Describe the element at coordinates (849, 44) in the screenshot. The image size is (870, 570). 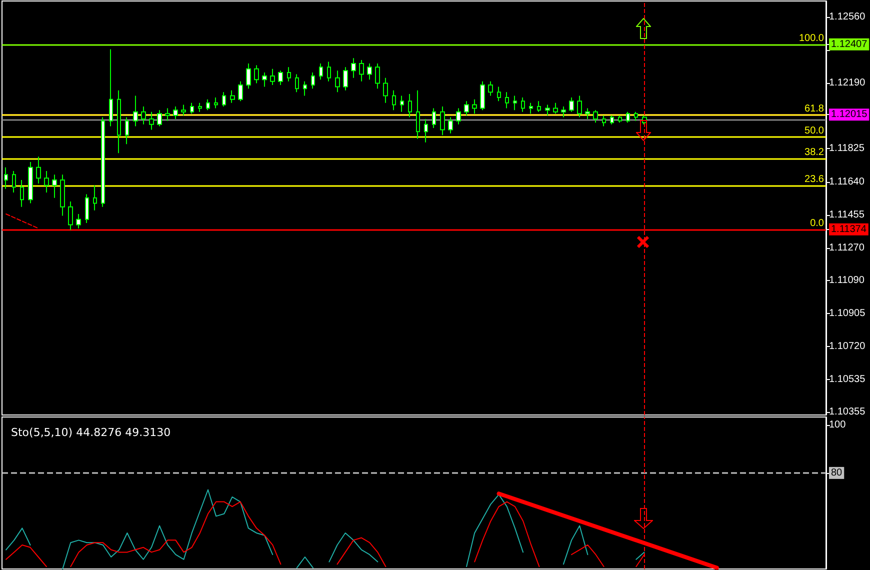
I see `y-tick-label: 1.12407` at that location.